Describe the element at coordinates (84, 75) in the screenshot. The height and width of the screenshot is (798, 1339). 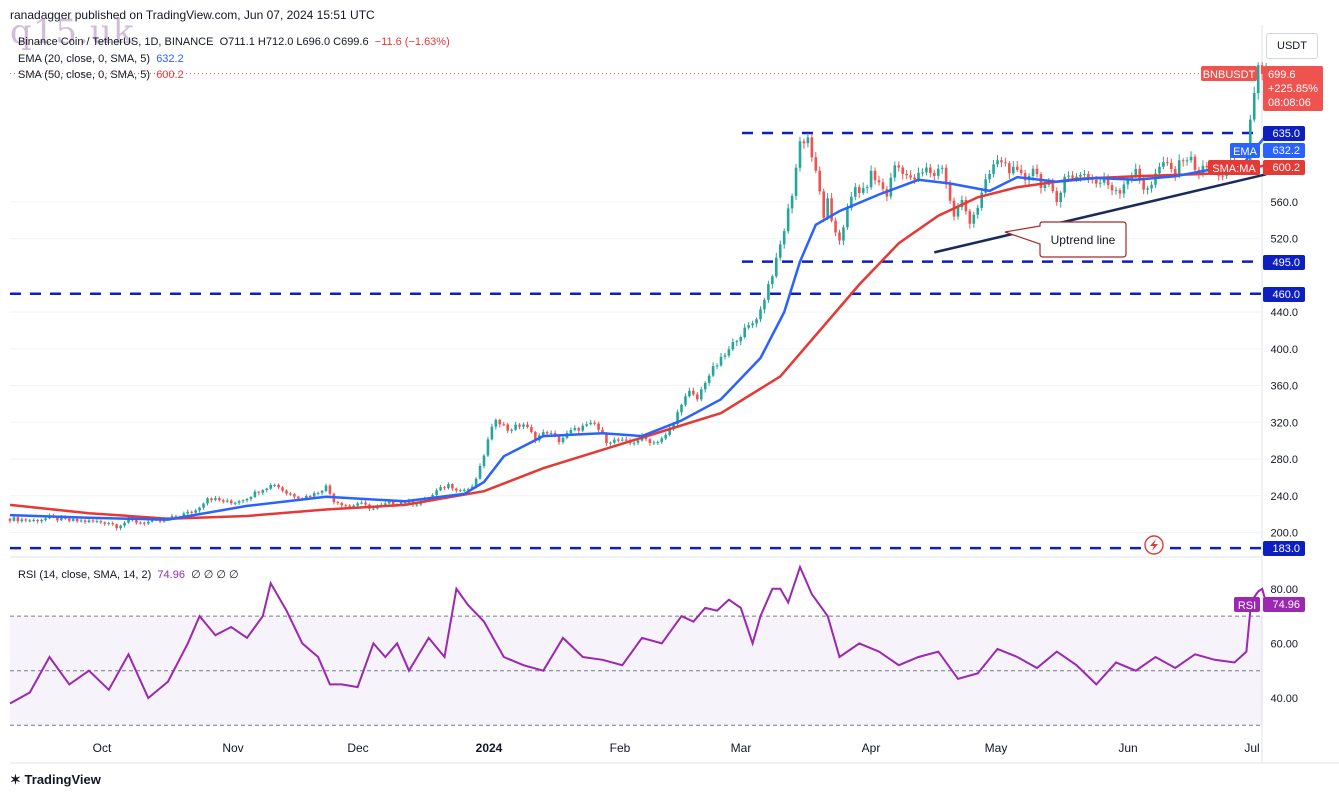
I see `sma-label: SMA (50, close, 0, SMA, 5)` at that location.